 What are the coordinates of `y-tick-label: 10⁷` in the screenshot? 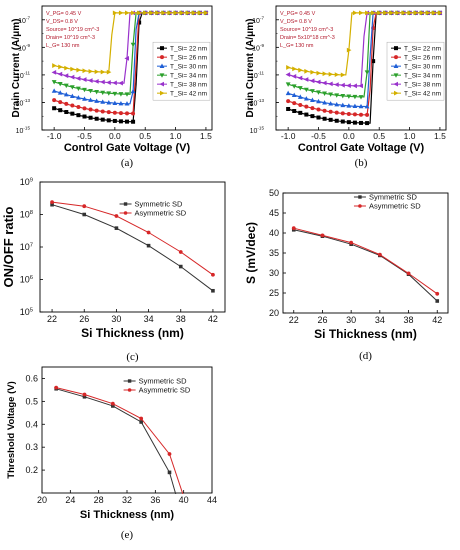 It's located at (26, 247).